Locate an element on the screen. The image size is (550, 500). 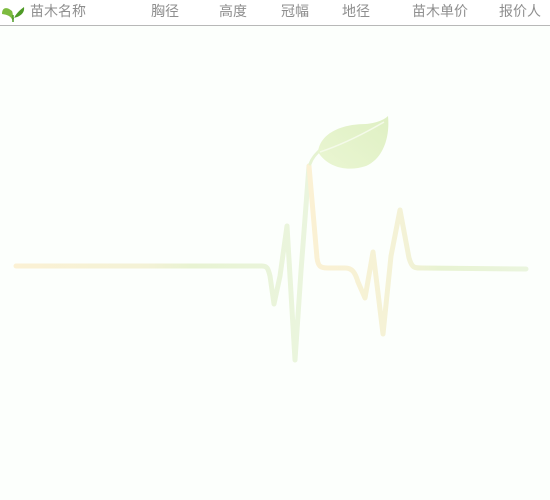
column-header-unit-price: 苗木单价 is located at coordinates (440, 12).